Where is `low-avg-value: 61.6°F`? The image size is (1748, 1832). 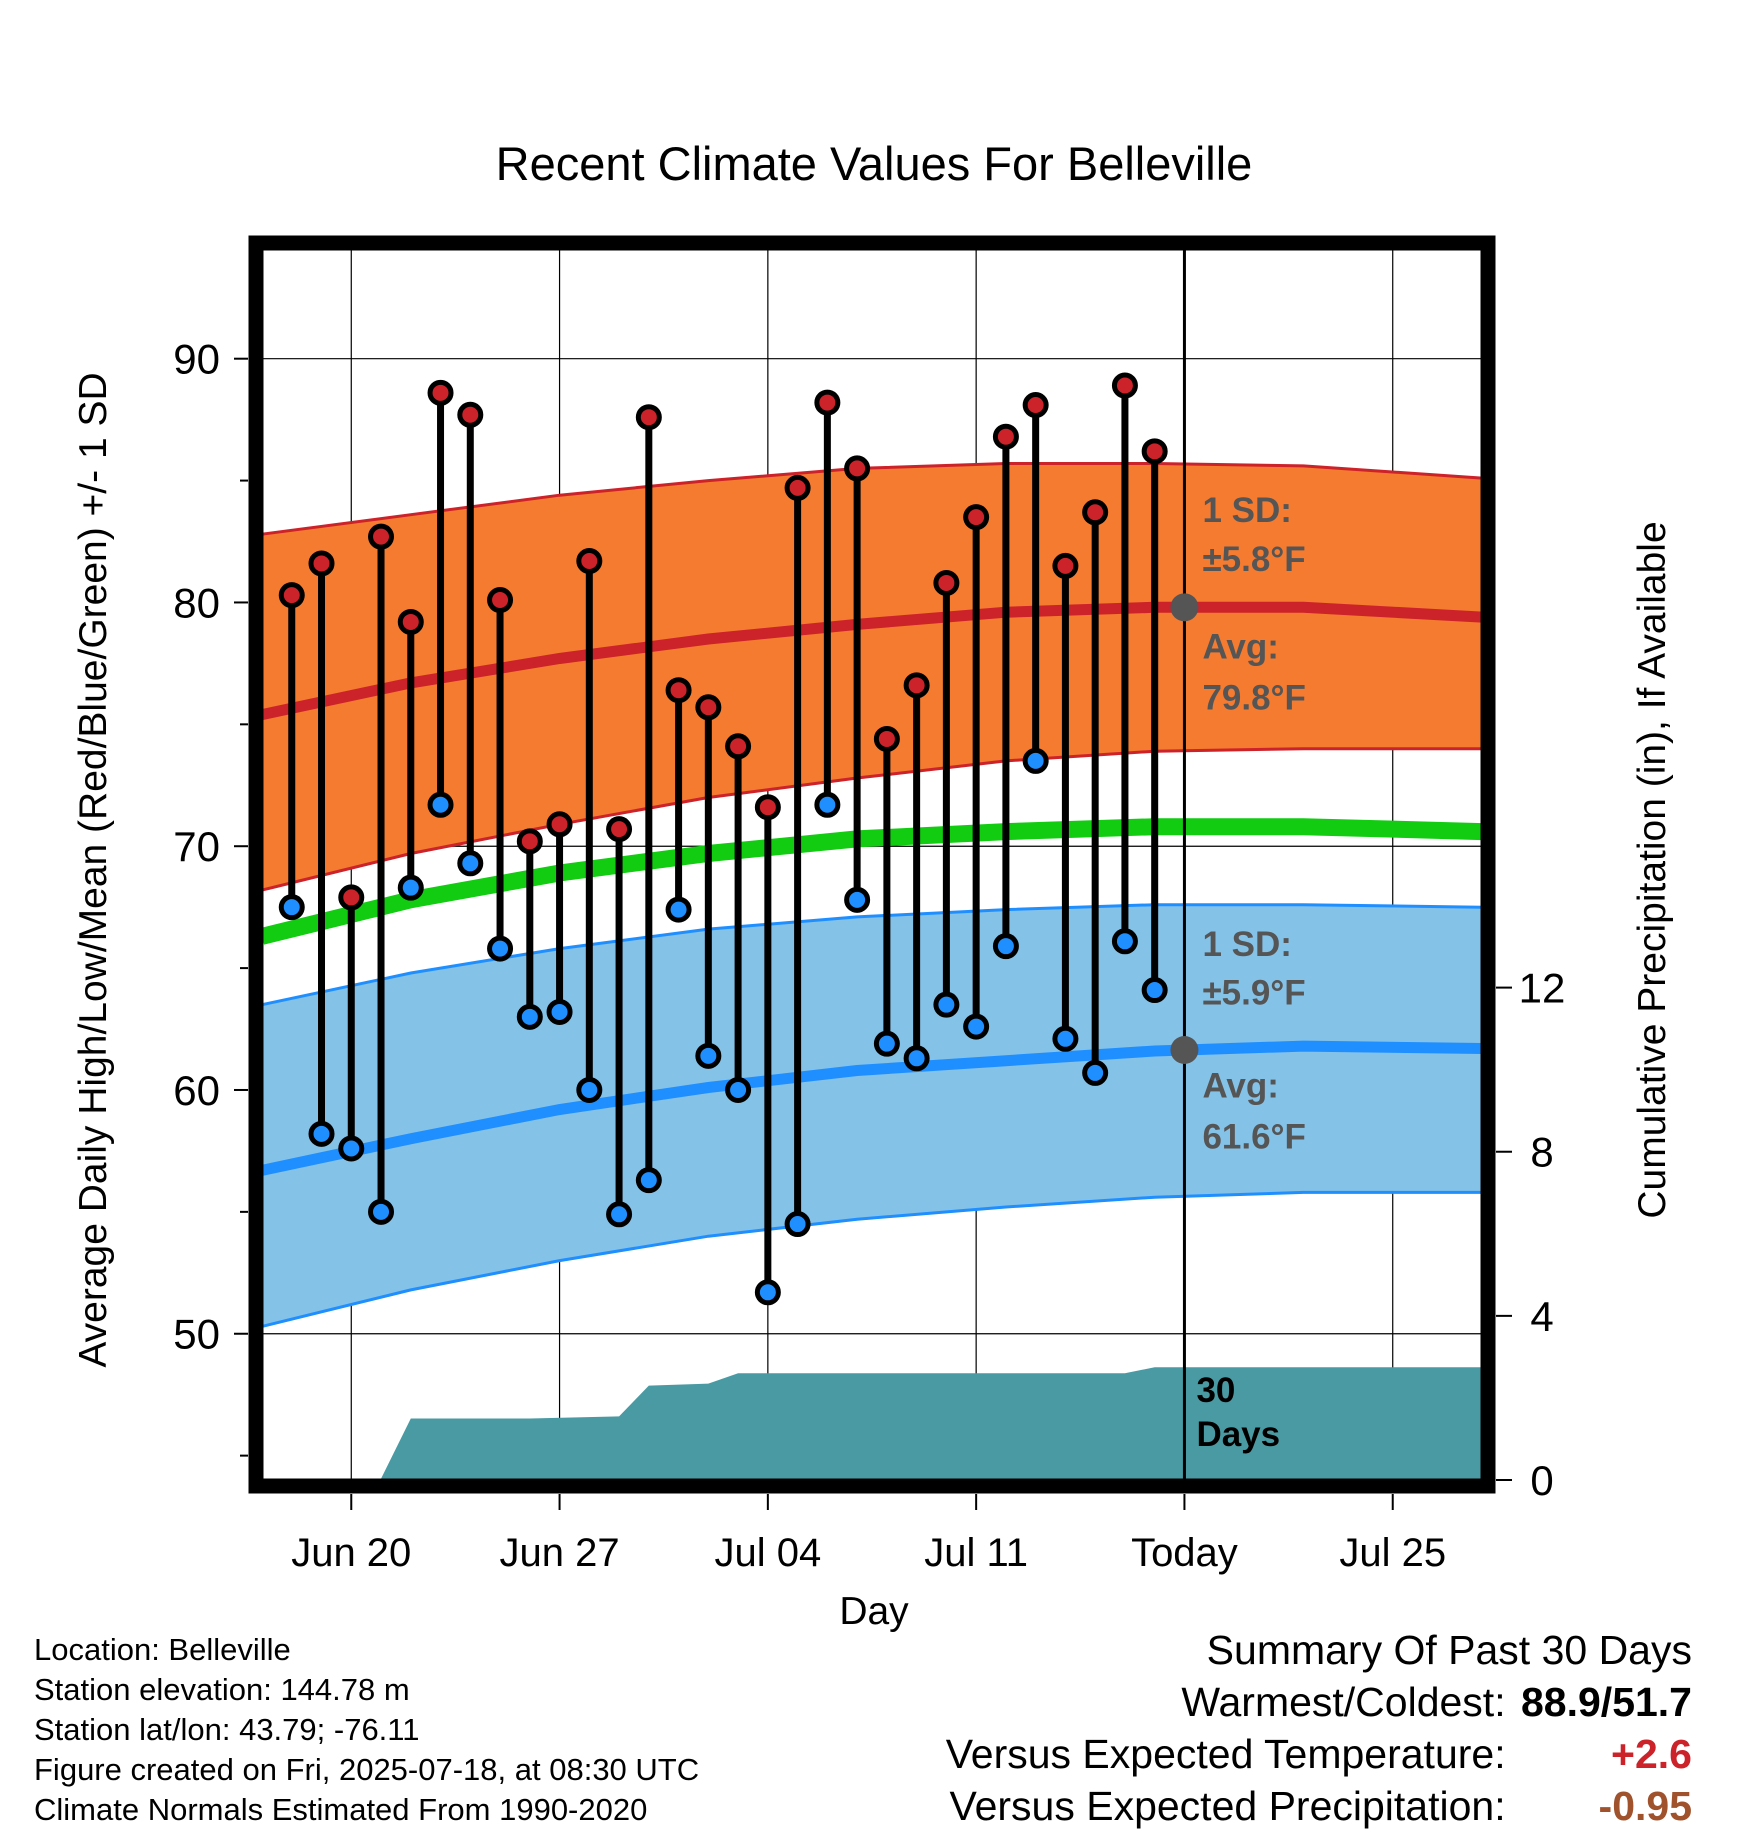
low-avg-value: 61.6°F is located at coordinates (1254, 1136).